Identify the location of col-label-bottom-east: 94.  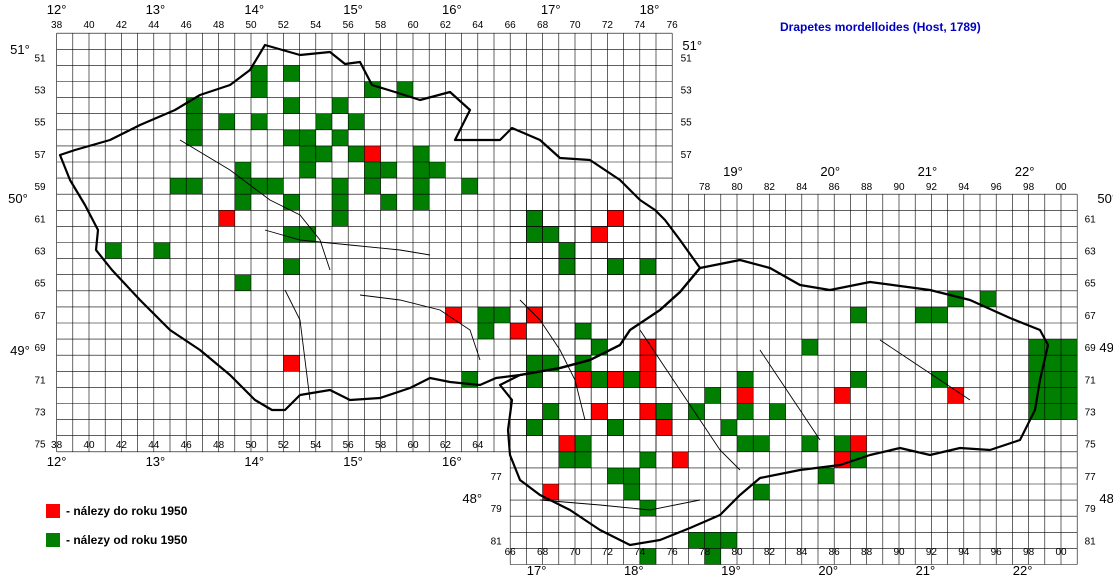
(964, 552).